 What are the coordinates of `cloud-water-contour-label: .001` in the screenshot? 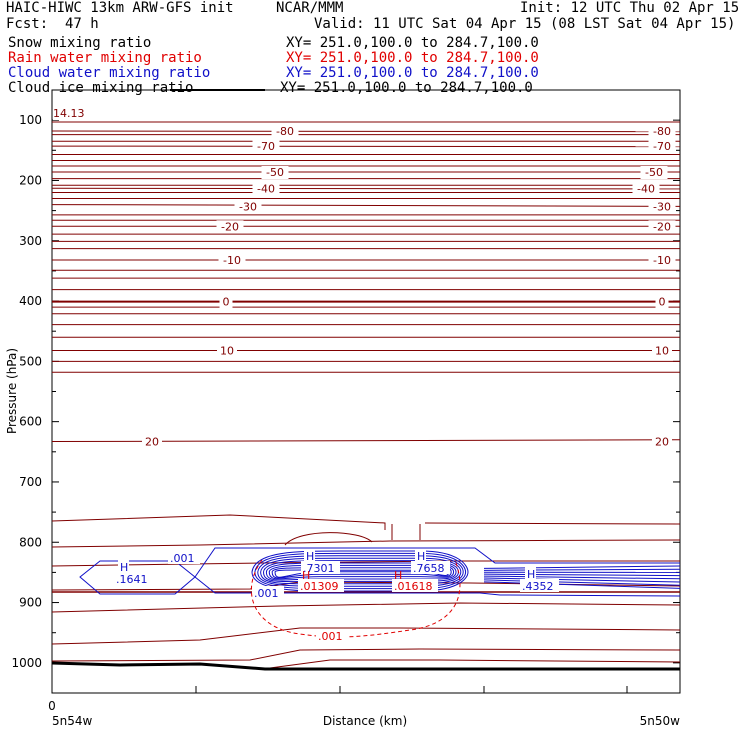 It's located at (182, 558).